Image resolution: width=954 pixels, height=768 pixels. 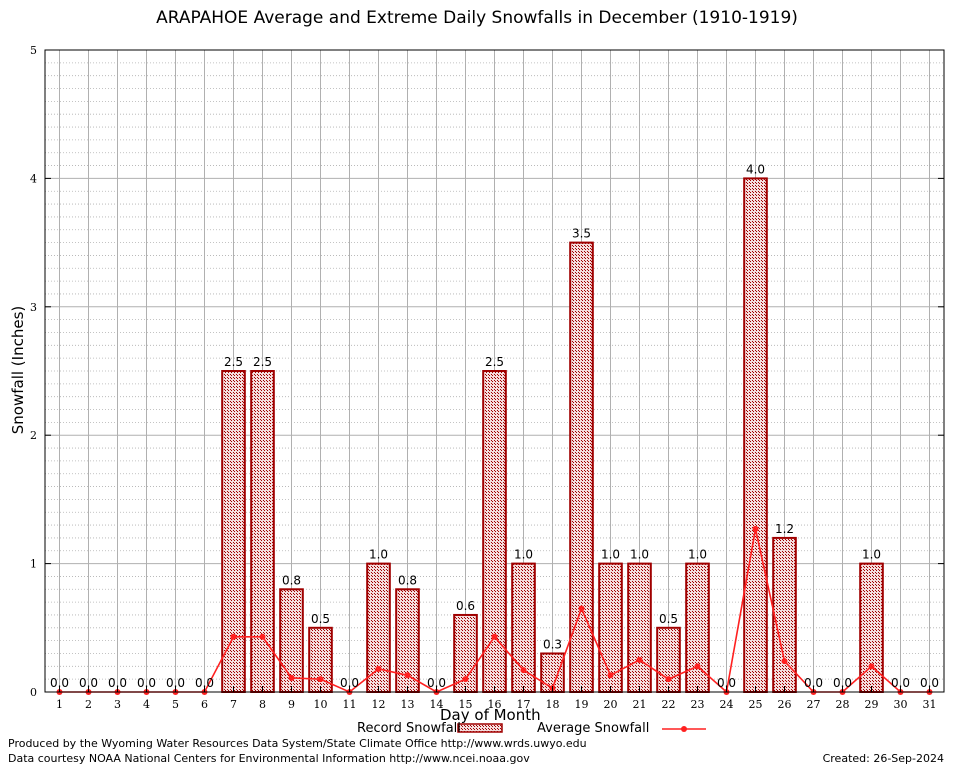 What do you see at coordinates (901, 704) in the screenshot?
I see `x-tick-label: 30` at bounding box center [901, 704].